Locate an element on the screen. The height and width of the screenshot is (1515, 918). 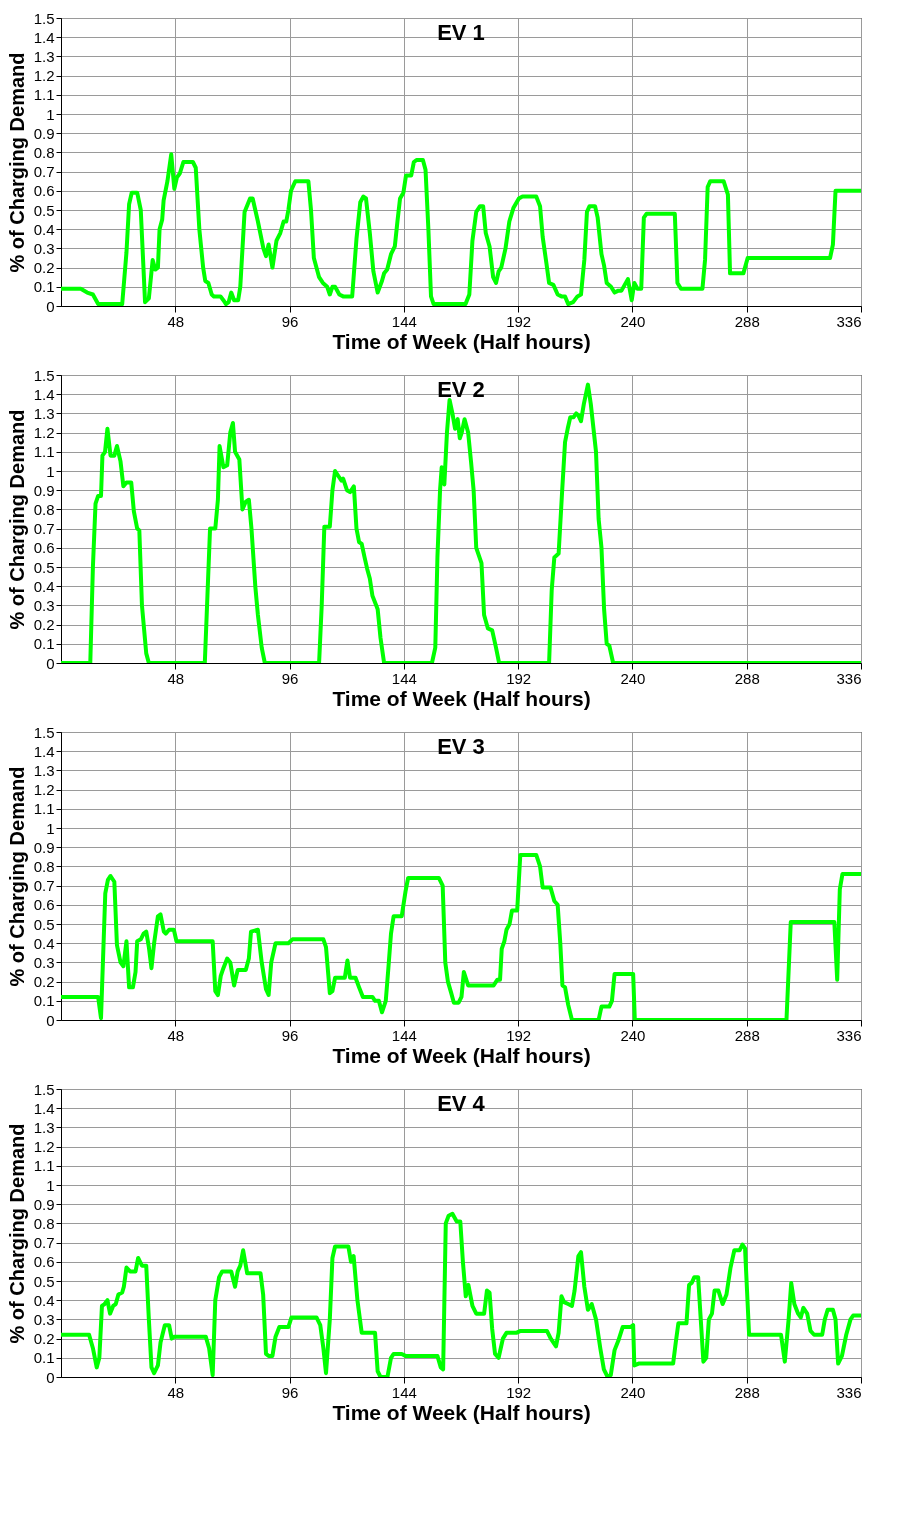
chart-title: EV 3 is located at coordinates (461, 746).